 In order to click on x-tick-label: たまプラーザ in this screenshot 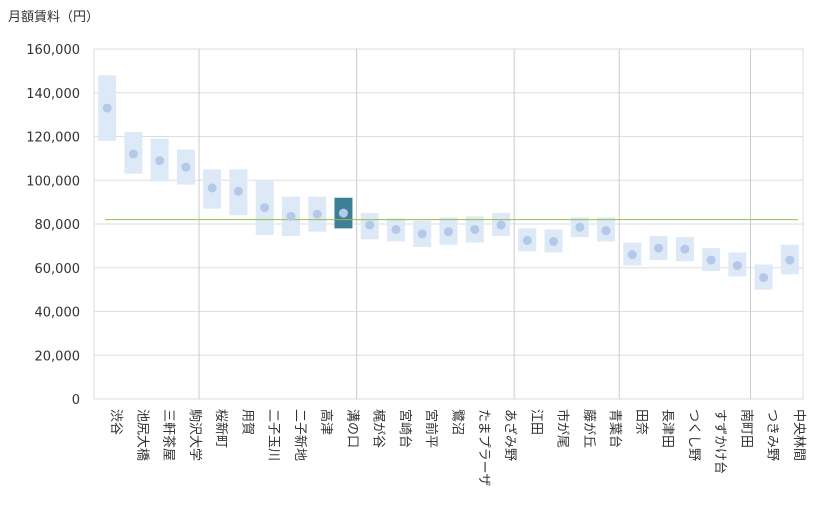, I will do `click(483, 447)`.